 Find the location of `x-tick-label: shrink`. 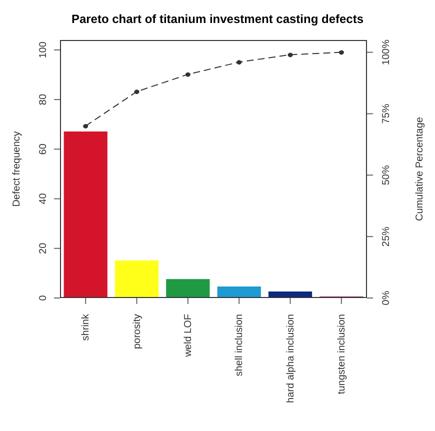

x-tick-label: shrink is located at coordinates (86, 327).